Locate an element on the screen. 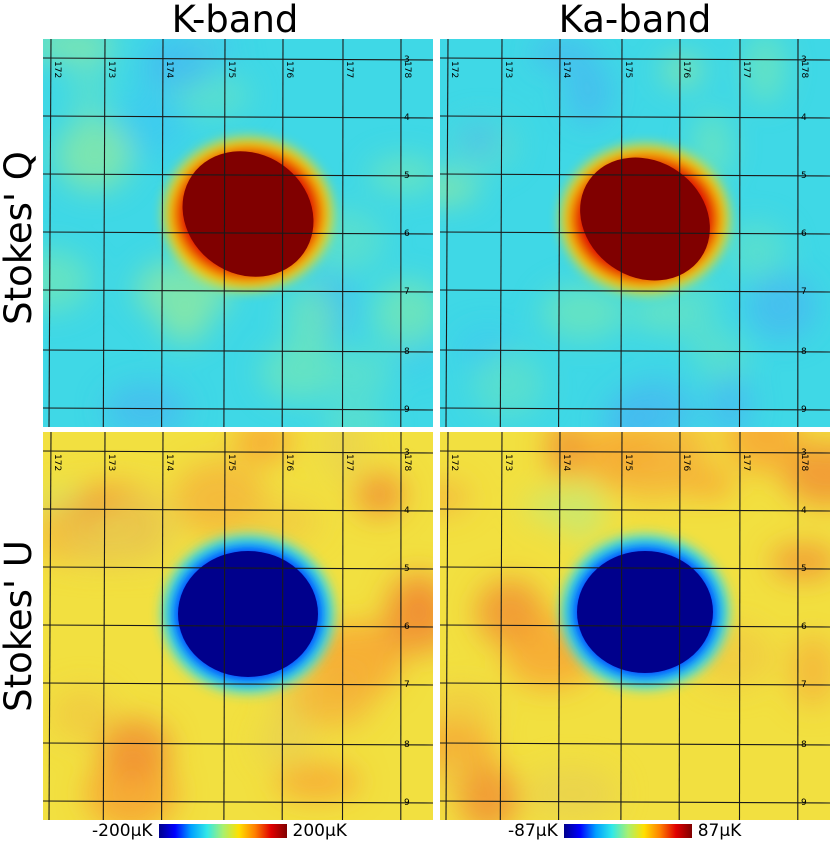 The height and width of the screenshot is (846, 830). colorbar-ka-band: -87µK 87µK is located at coordinates (624, 831).